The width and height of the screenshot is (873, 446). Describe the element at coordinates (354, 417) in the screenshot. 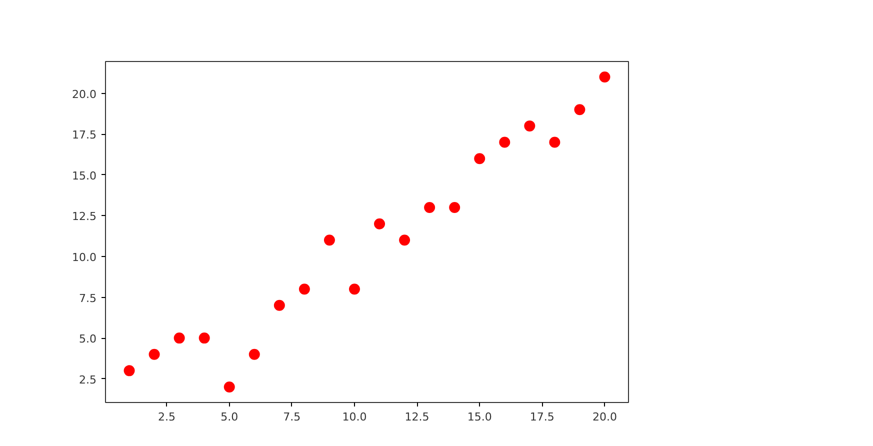

I see `x-tick-label: 10.0` at that location.